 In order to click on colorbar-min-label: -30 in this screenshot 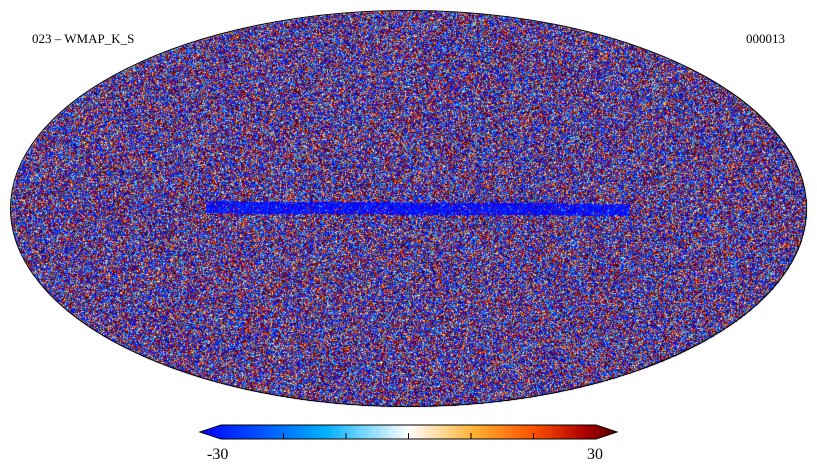, I will do `click(218, 454)`.